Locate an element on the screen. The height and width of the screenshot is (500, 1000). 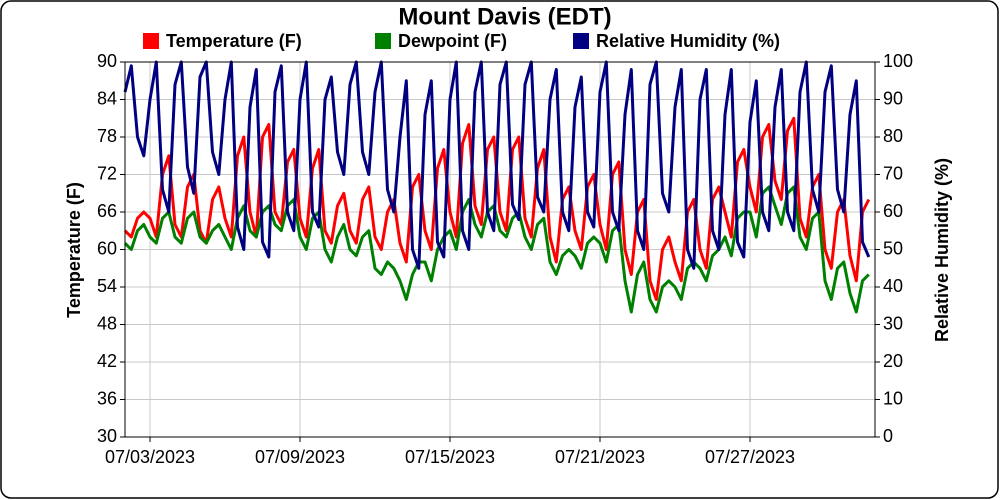
x-tick-label: 07/21/2023 is located at coordinates (600, 457).